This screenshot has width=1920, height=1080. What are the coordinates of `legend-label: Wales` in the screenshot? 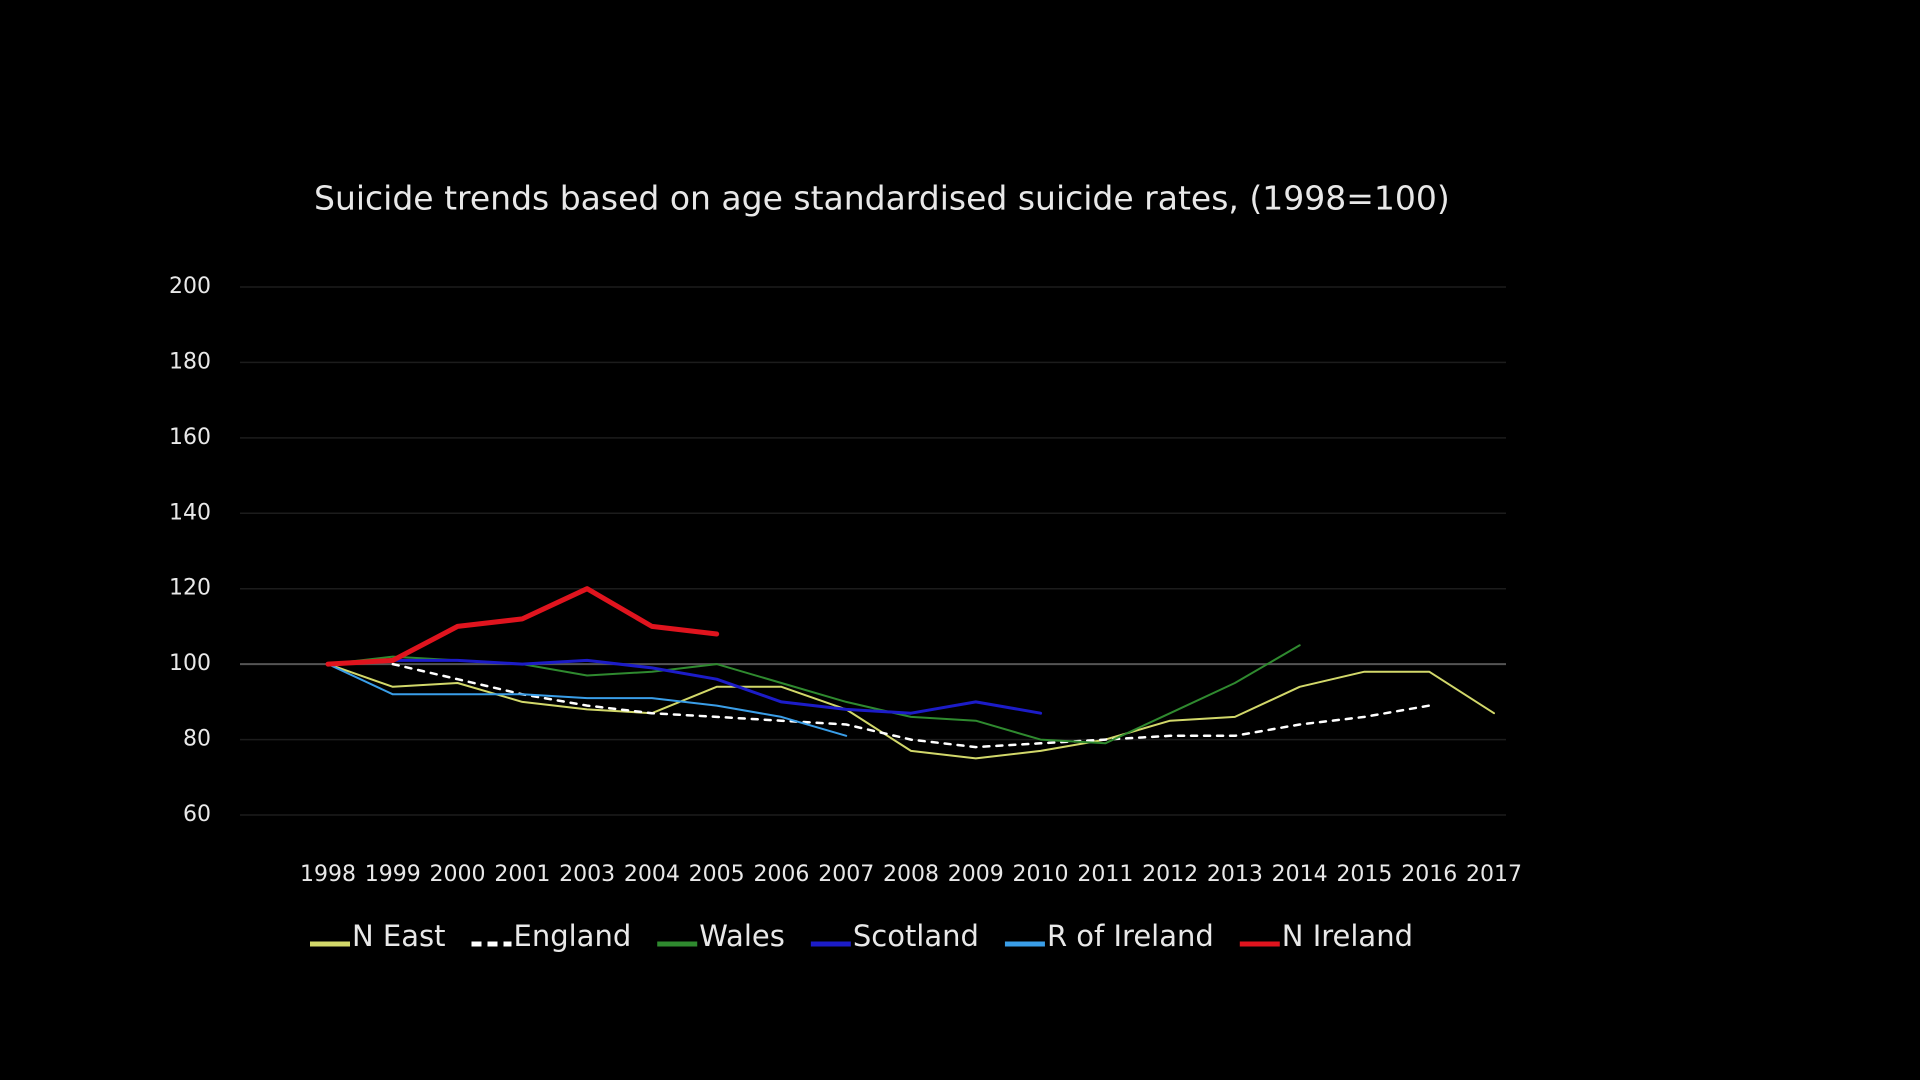 It's located at (742, 936).